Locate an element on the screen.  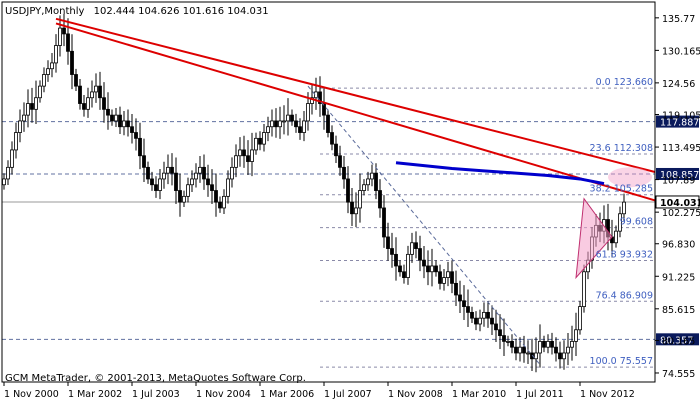
price-tick-label: 102.275 is located at coordinates (681, 213).